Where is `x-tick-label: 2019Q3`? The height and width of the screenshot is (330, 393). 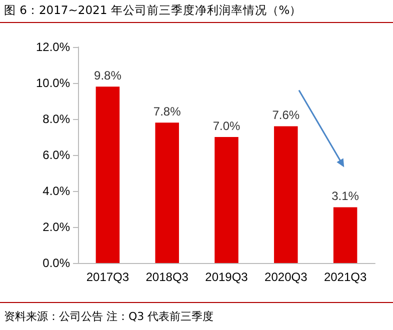
x-tick-label: 2019Q3 is located at coordinates (226, 277).